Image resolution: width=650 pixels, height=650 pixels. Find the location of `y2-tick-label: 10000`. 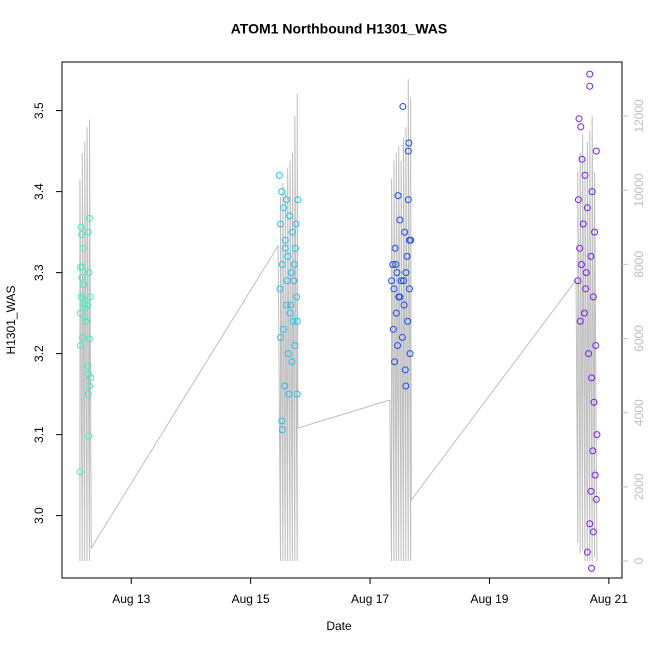

y2-tick-label: 10000 is located at coordinates (639, 190).